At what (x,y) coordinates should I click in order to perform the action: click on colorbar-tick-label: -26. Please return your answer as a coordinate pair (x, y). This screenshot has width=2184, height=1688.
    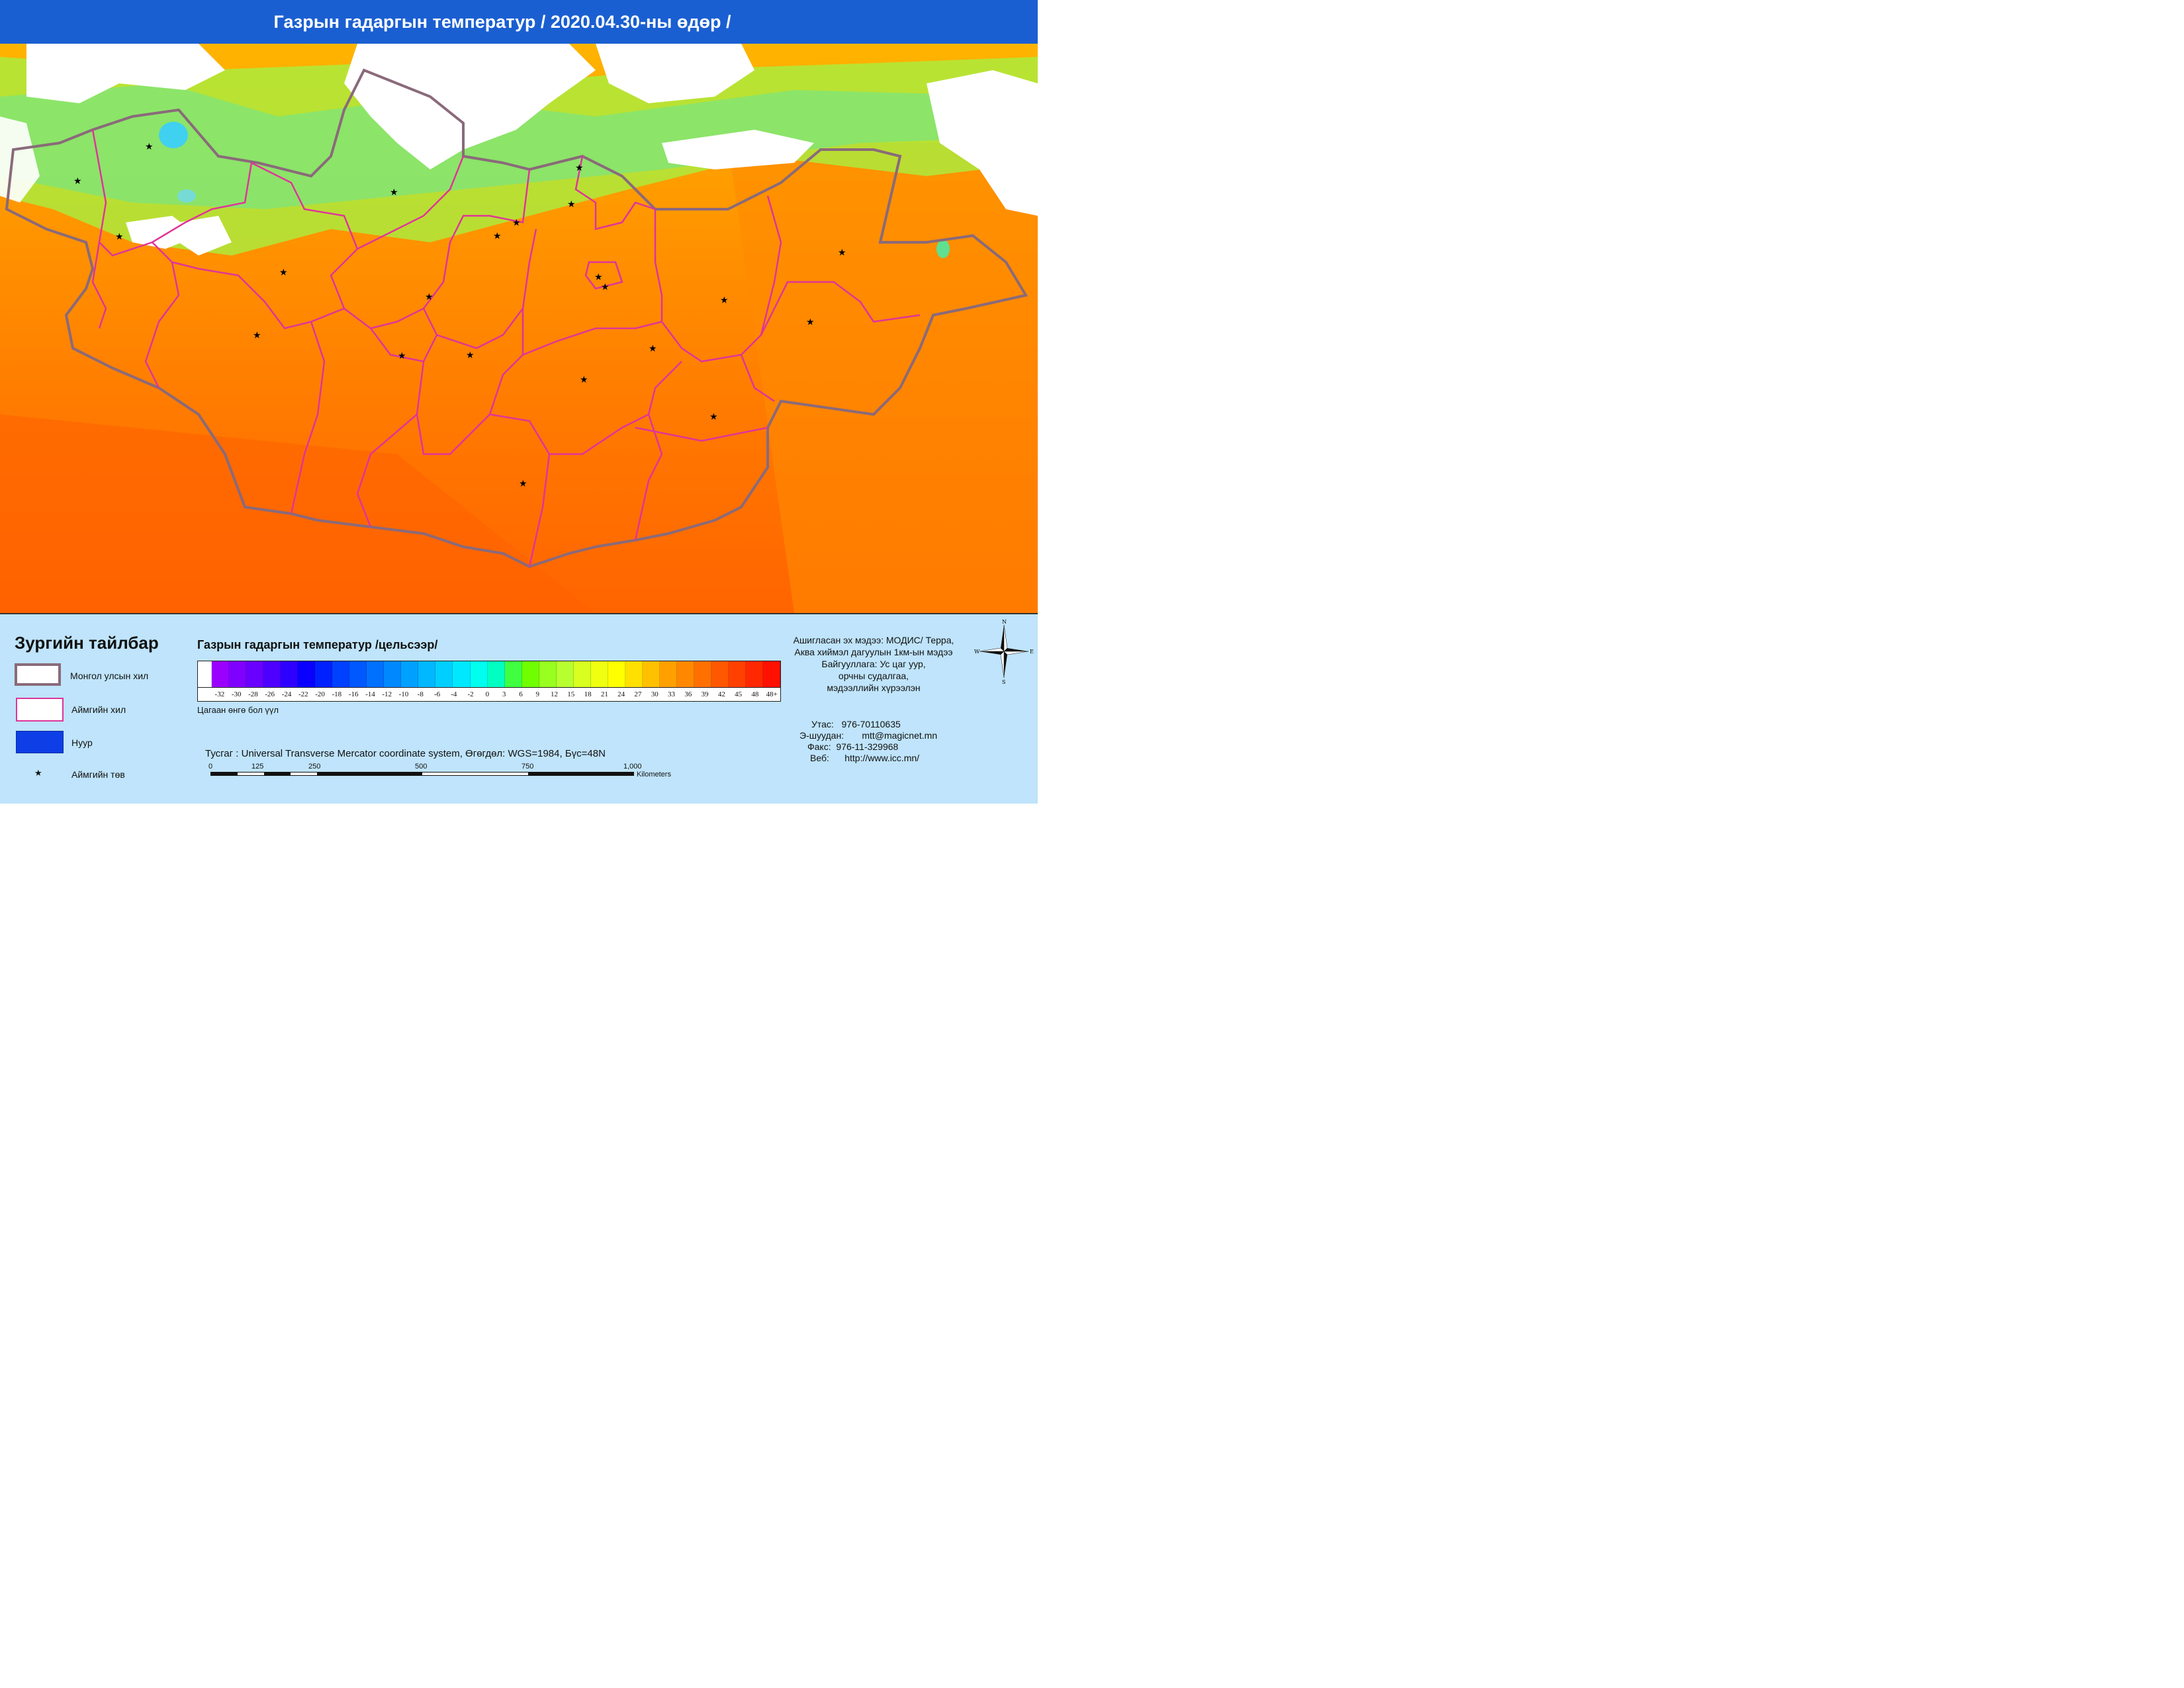
    Looking at the image, I should click on (269, 694).